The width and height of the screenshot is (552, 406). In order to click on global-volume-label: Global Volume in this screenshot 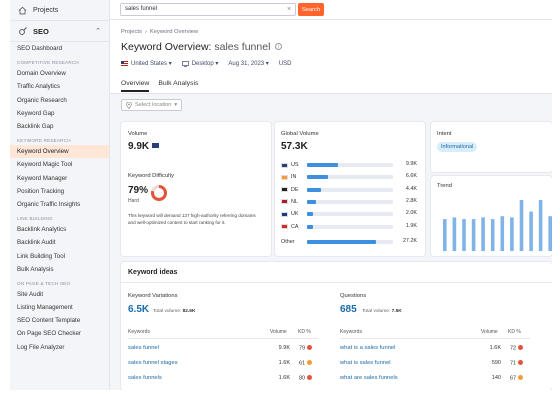, I will do `click(300, 134)`.